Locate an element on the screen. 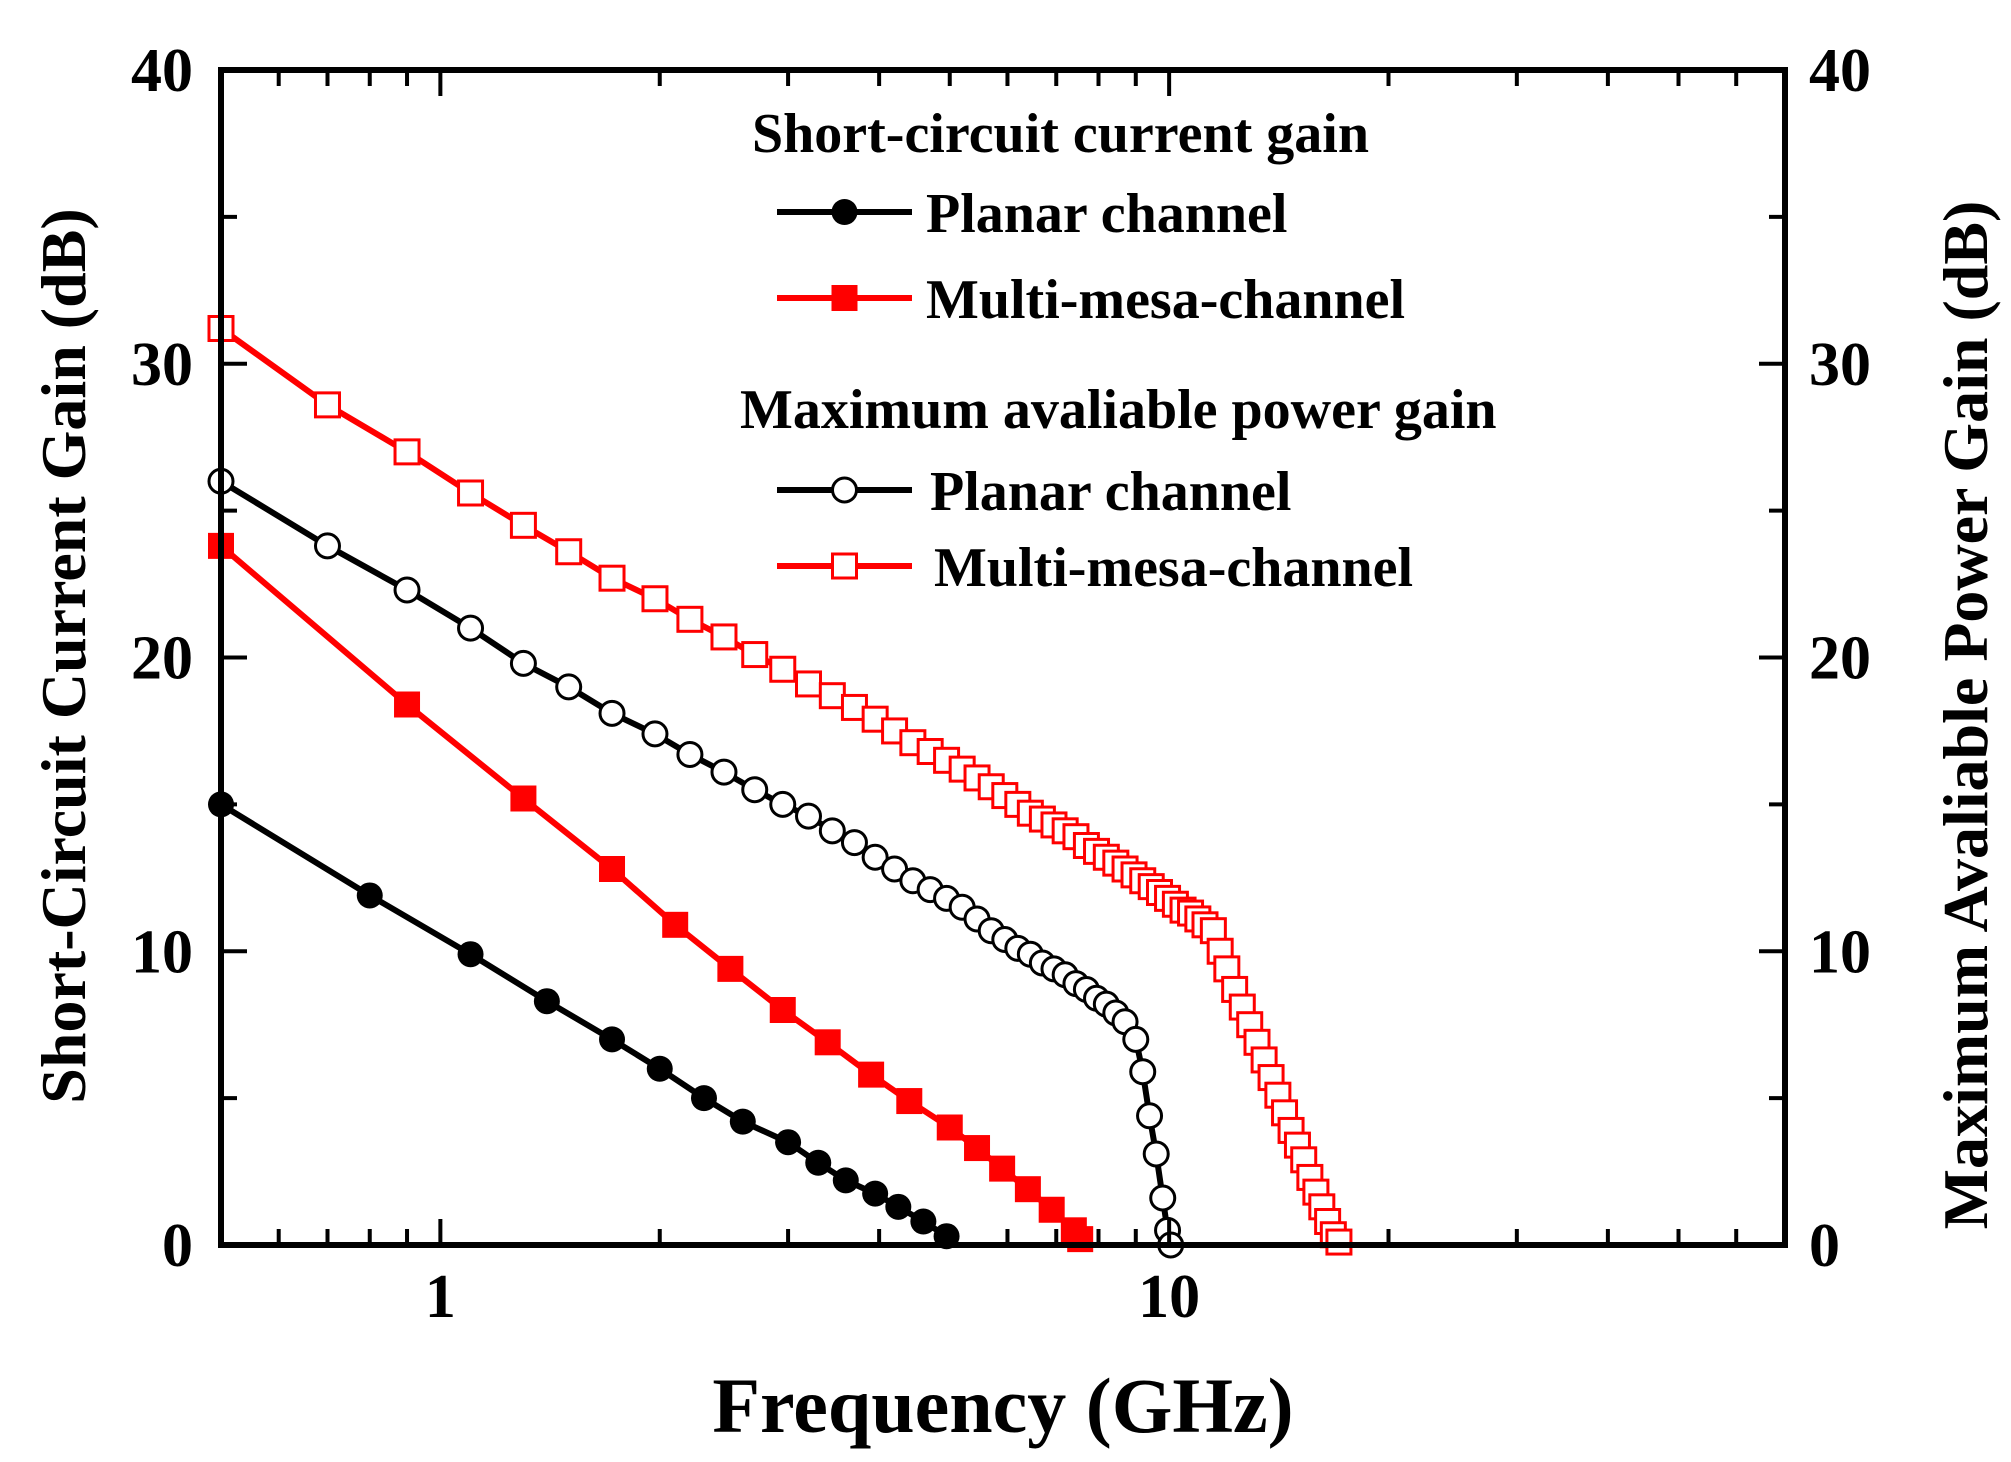  y-tick-label: 40 is located at coordinates (162, 71).